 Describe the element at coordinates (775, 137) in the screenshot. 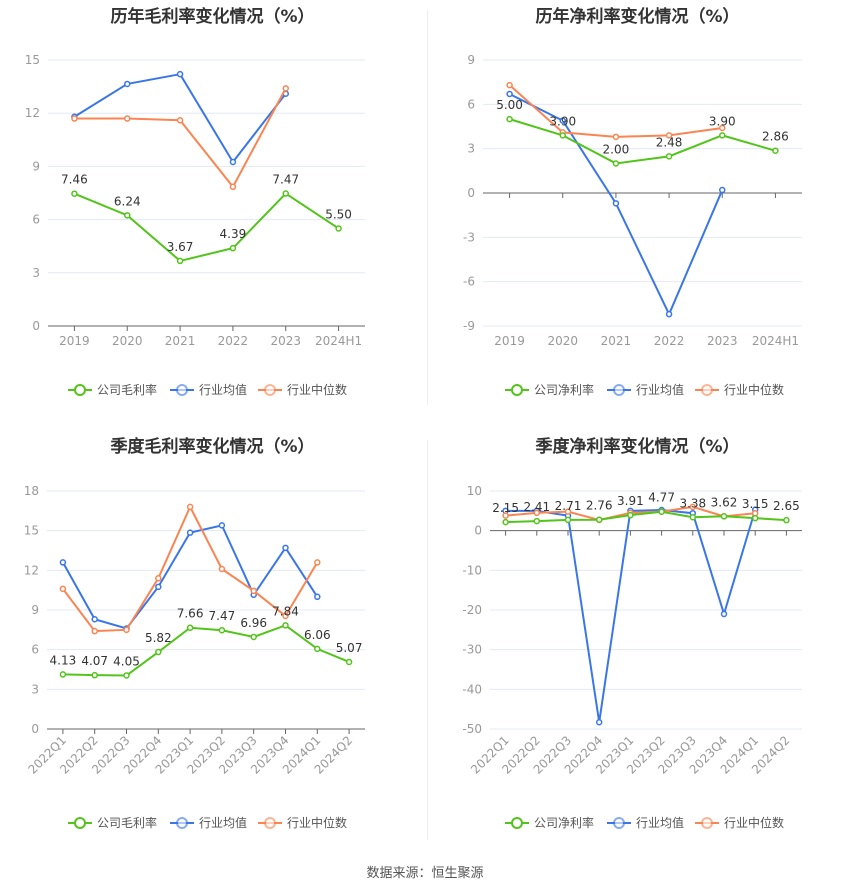

I see `data-label: 2.86` at that location.